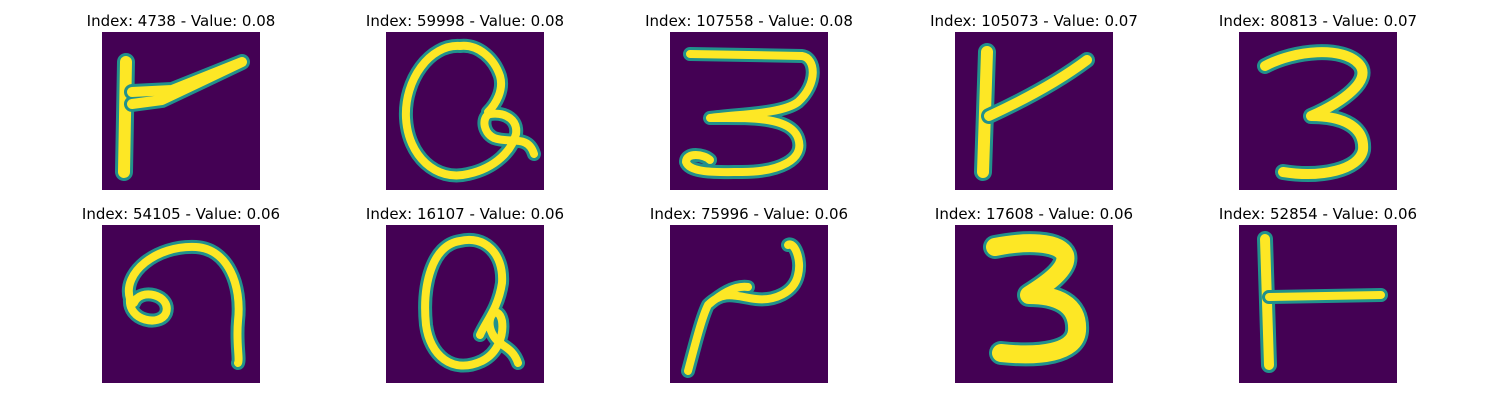  I want to click on panel-title: Index: 16107 - Value: 0.06, so click(465, 214).